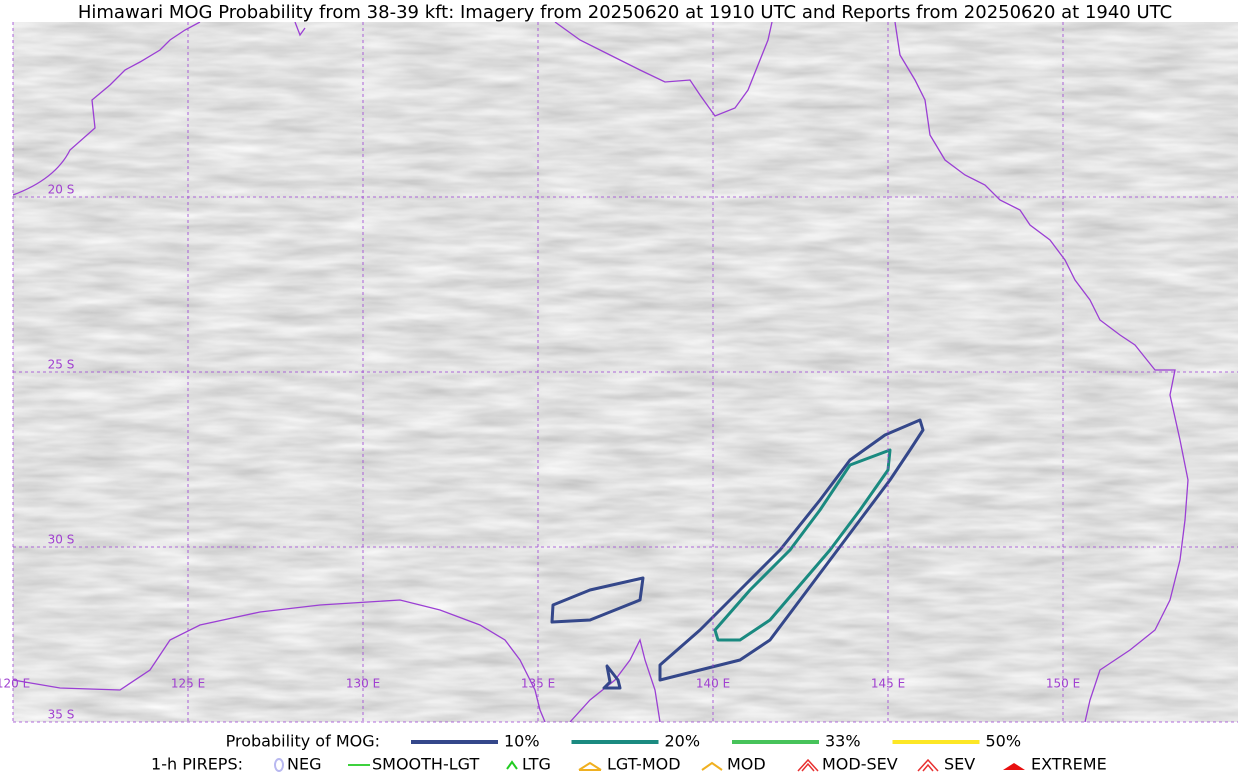  Describe the element at coordinates (1069, 764) in the screenshot. I see `legend-label: EXTREME` at that location.